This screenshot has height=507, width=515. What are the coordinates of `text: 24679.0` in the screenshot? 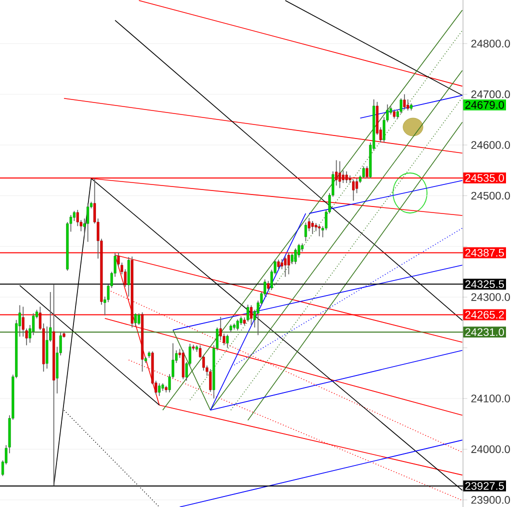 It's located at (484, 105).